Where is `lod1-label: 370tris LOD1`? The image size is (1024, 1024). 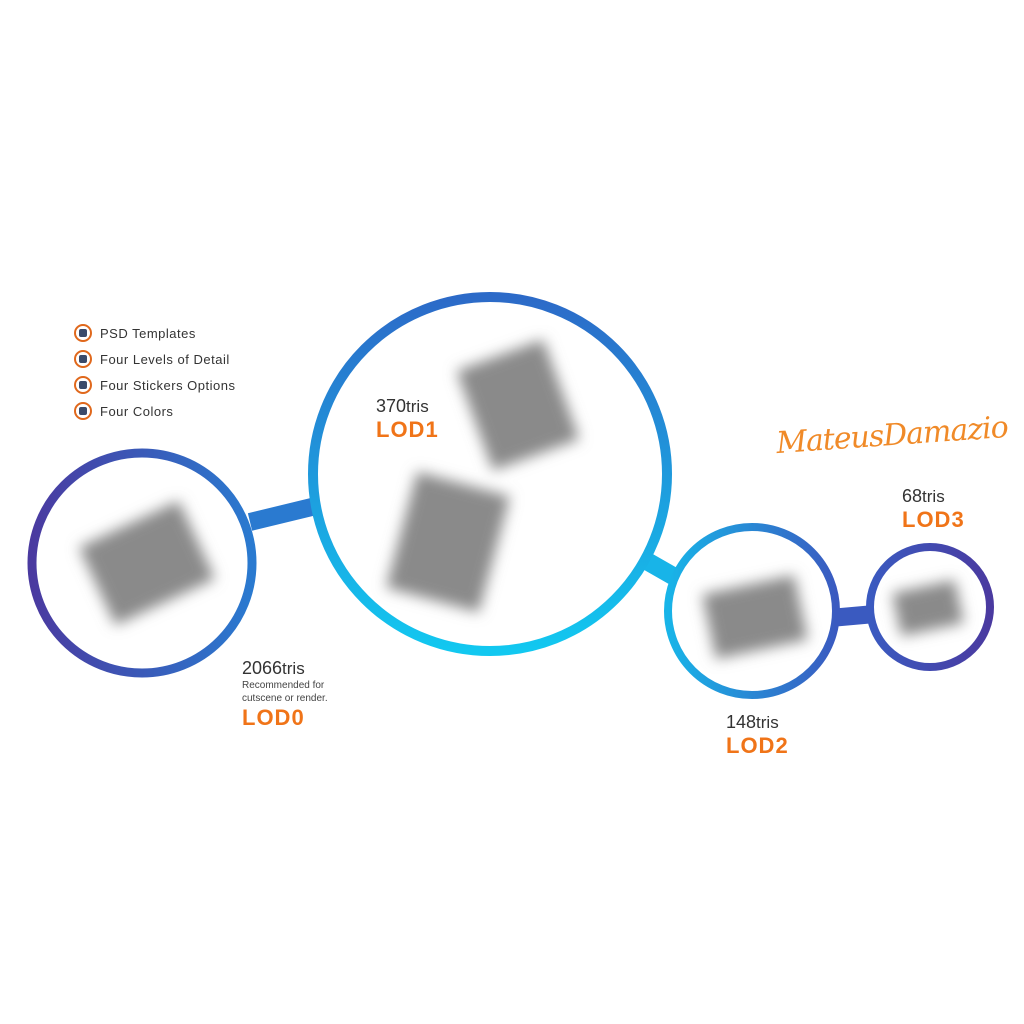 lod1-label: 370tris LOD1 is located at coordinates (407, 419).